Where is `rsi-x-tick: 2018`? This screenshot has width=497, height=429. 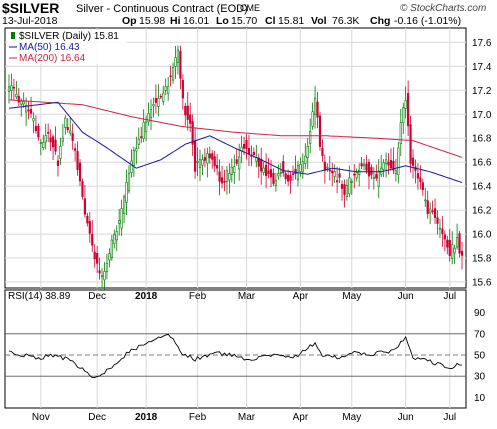
rsi-x-tick: 2018 is located at coordinates (146, 417).